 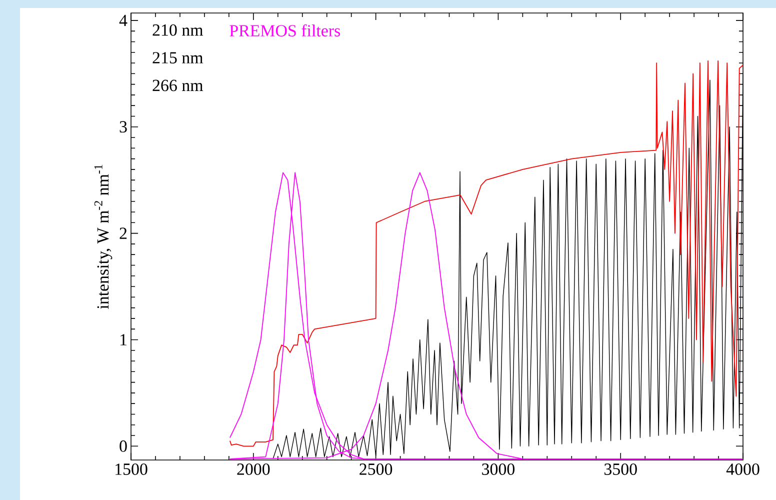 What do you see at coordinates (123, 446) in the screenshot?
I see `y-tick-label: 0` at bounding box center [123, 446].